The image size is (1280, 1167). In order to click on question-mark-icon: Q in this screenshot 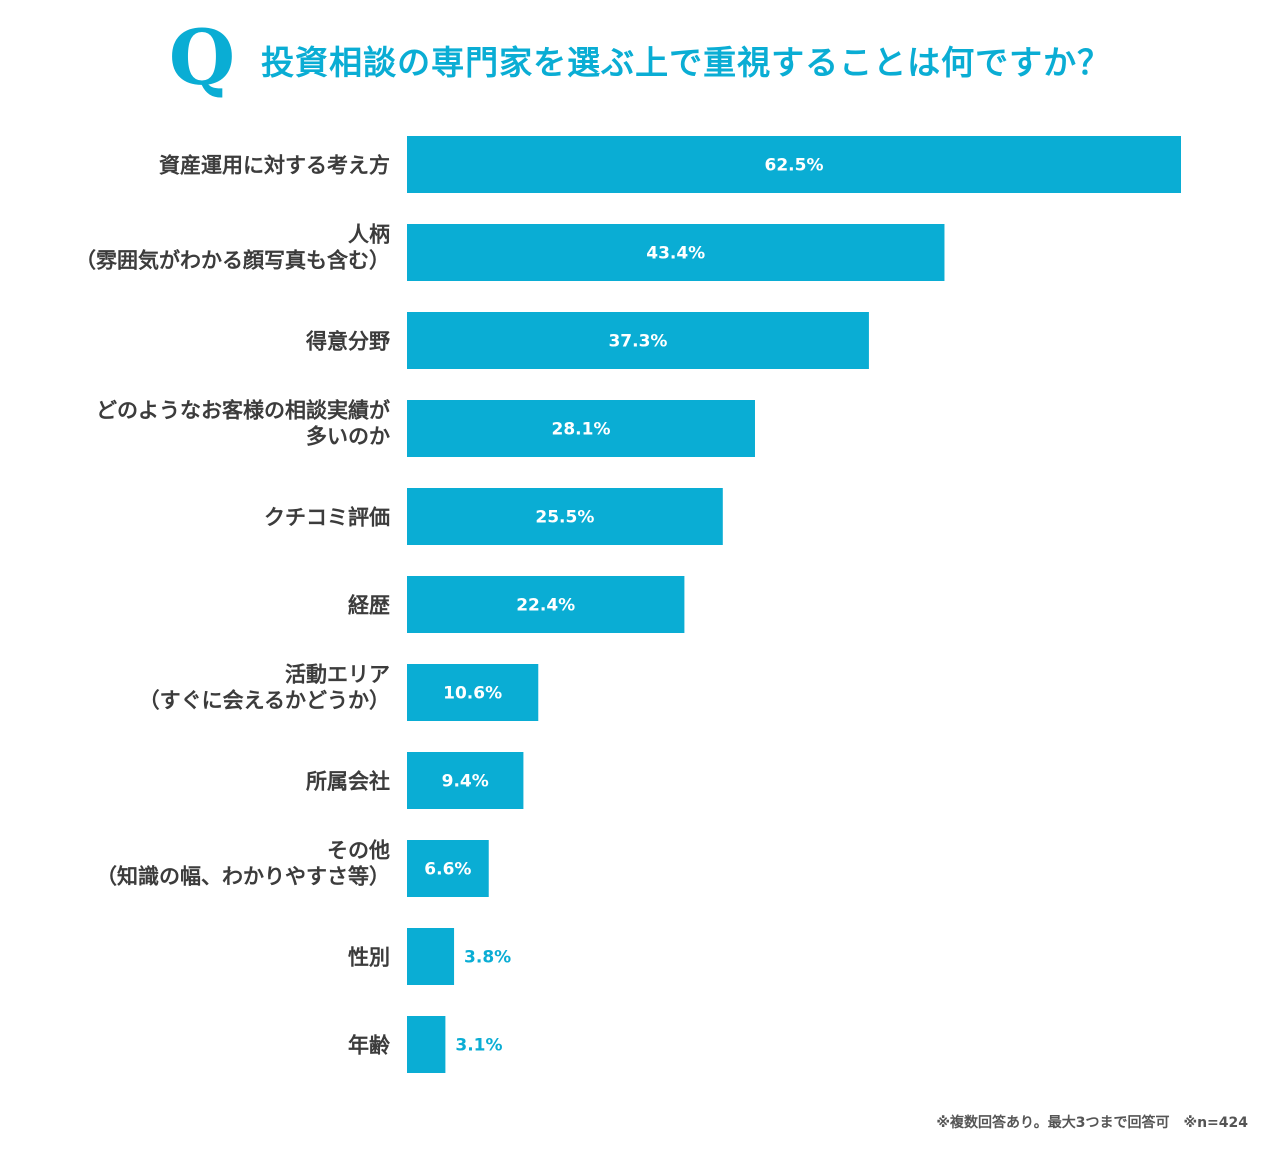, I will do `click(202, 57)`.